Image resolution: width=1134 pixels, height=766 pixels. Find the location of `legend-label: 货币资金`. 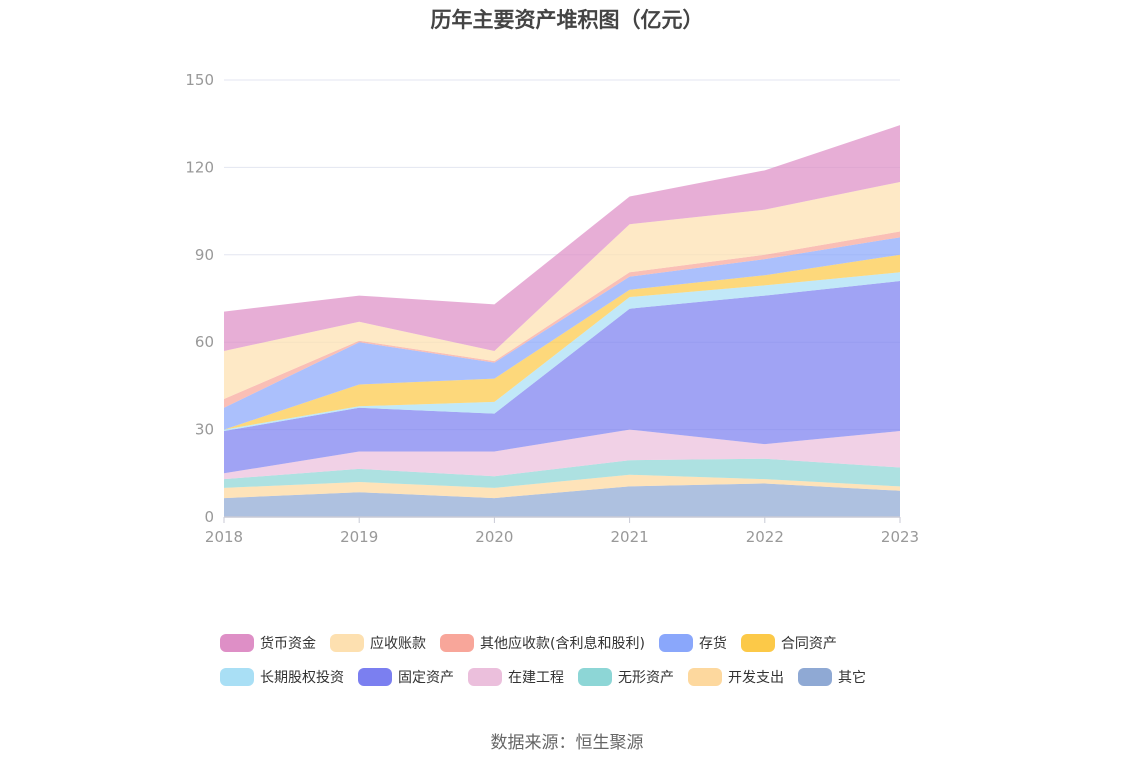

legend-label: 货币资金 is located at coordinates (288, 644).